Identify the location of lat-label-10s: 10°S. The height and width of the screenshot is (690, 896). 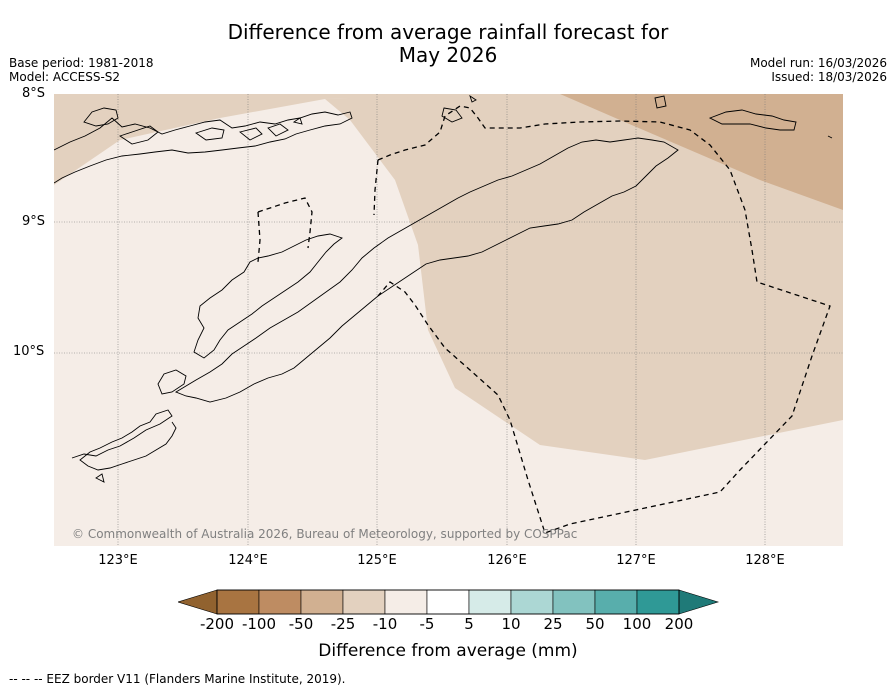
(29, 351).